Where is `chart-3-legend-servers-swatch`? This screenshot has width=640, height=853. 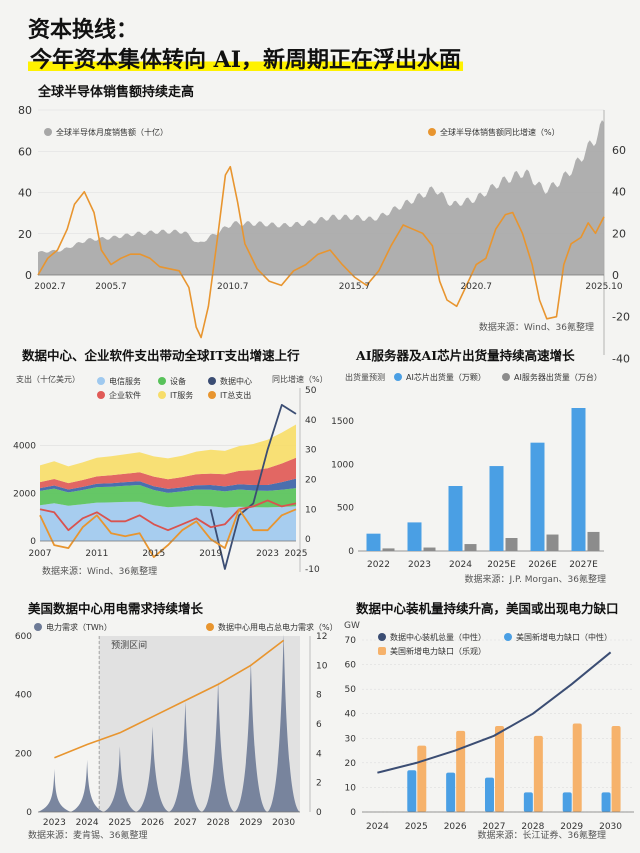 chart-3-legend-servers-swatch is located at coordinates (506, 377).